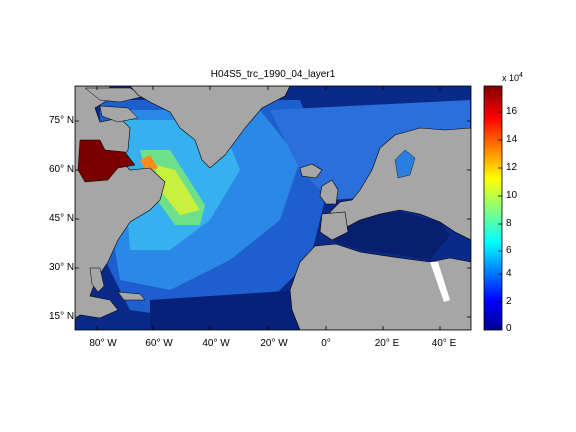 This screenshot has height=432, width=576. Describe the element at coordinates (62, 120) in the screenshot. I see `lat-tick-label: 75° N` at that location.